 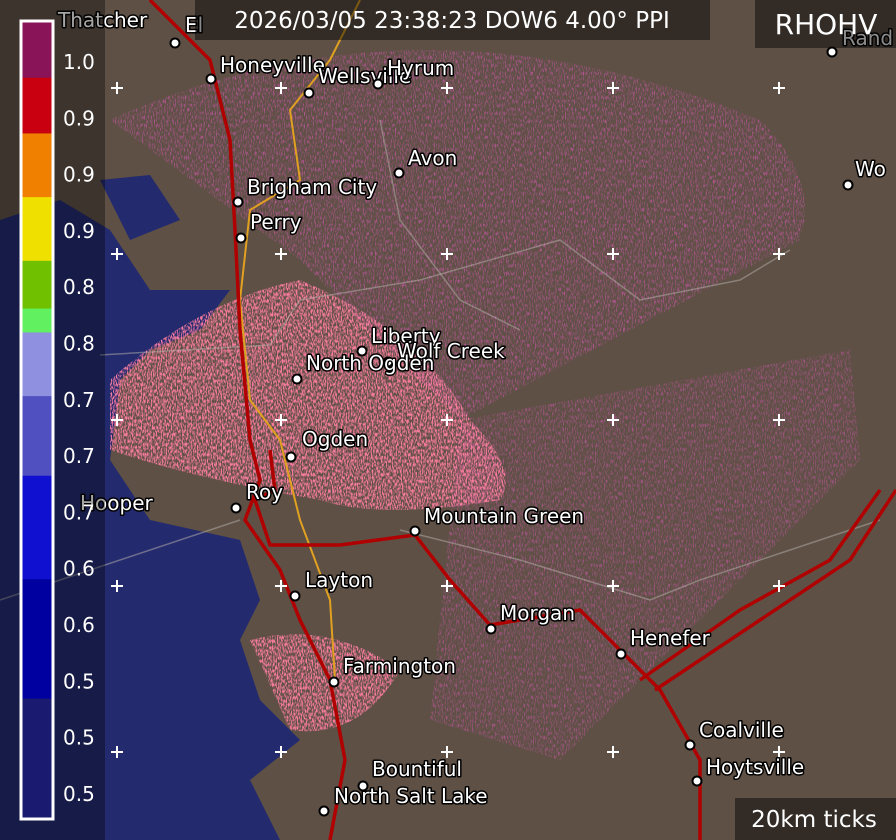 I want to click on city-label: Ogden, so click(x=335, y=439).